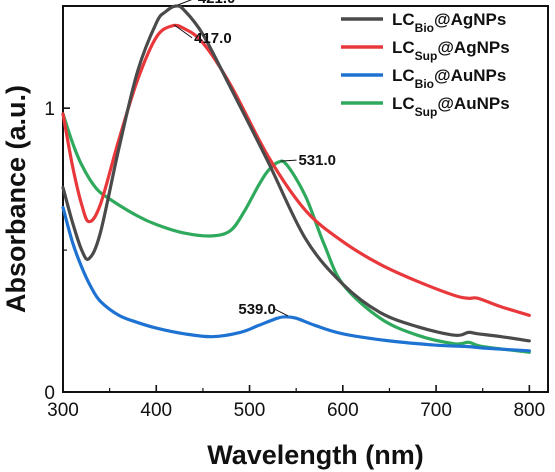 The width and height of the screenshot is (555, 472). Describe the element at coordinates (217, 3) in the screenshot. I see `annotation-label-421.0: 421.0` at that location.